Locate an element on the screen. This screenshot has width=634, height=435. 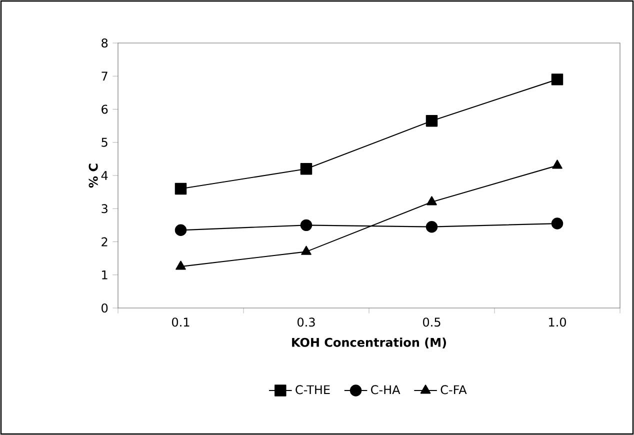
x-tick-label: 0.1 is located at coordinates (181, 322).